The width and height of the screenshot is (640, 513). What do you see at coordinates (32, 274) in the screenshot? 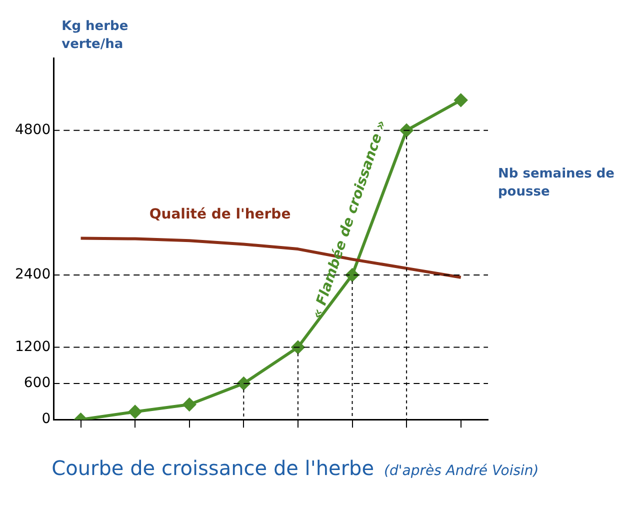
I see `y-tick-label: 2400` at bounding box center [32, 274].